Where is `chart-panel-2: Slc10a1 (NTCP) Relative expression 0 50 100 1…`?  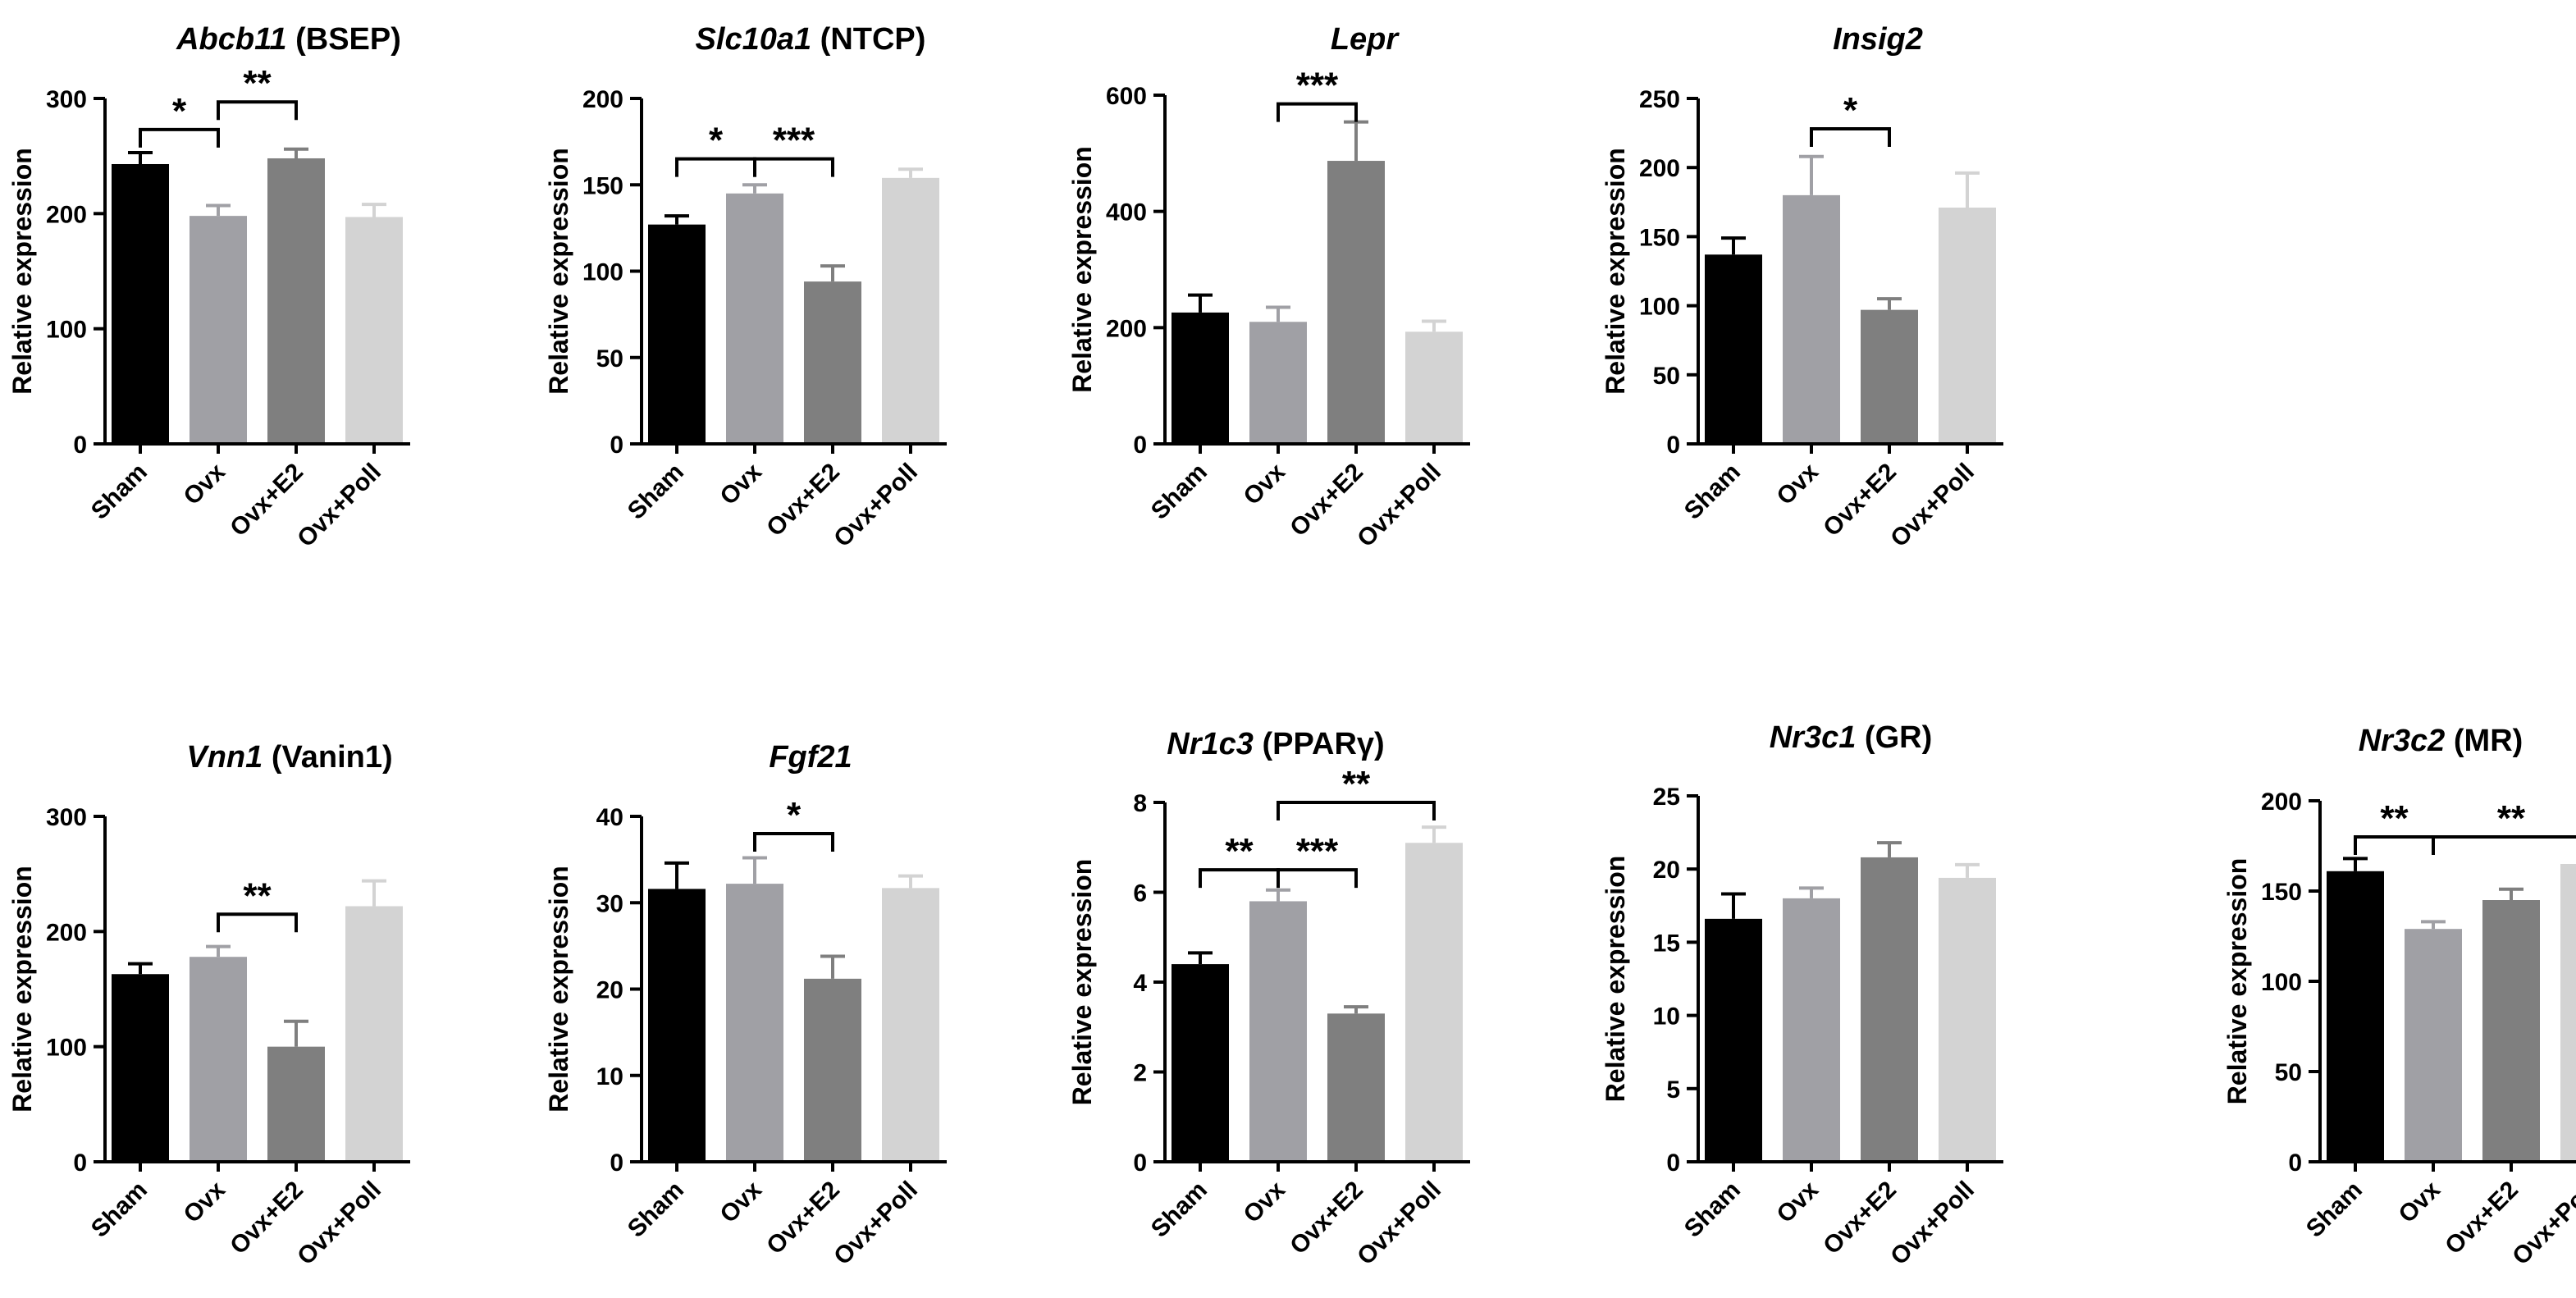 chart-panel-2: Slc10a1 (NTCP) Relative expression 0 50 100 1… is located at coordinates (746, 287).